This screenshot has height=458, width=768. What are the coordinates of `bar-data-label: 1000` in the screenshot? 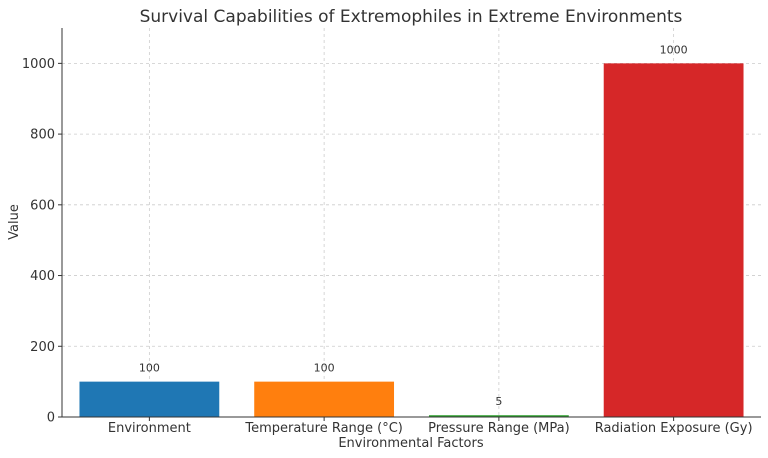 It's located at (674, 49).